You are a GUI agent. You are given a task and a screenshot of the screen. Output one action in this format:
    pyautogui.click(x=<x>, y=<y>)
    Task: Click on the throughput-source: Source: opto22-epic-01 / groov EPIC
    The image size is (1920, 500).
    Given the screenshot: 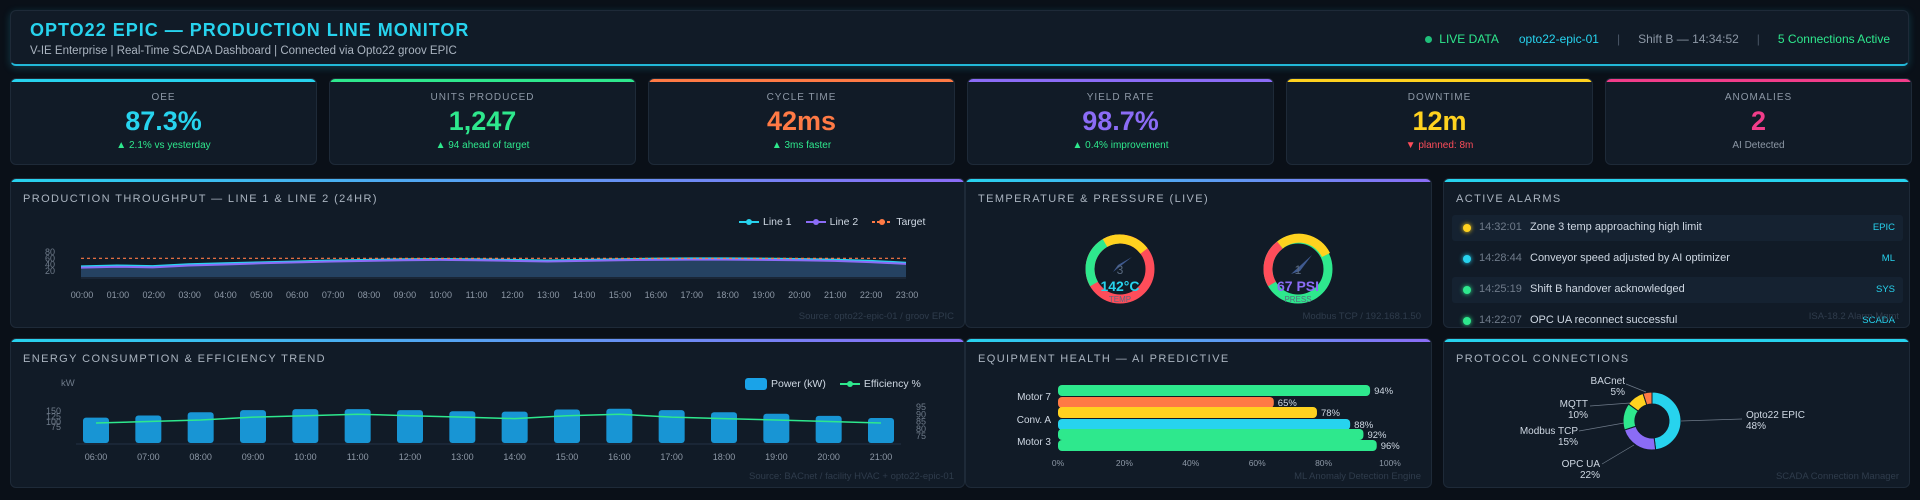 What is the action you would take?
    pyautogui.click(x=876, y=316)
    